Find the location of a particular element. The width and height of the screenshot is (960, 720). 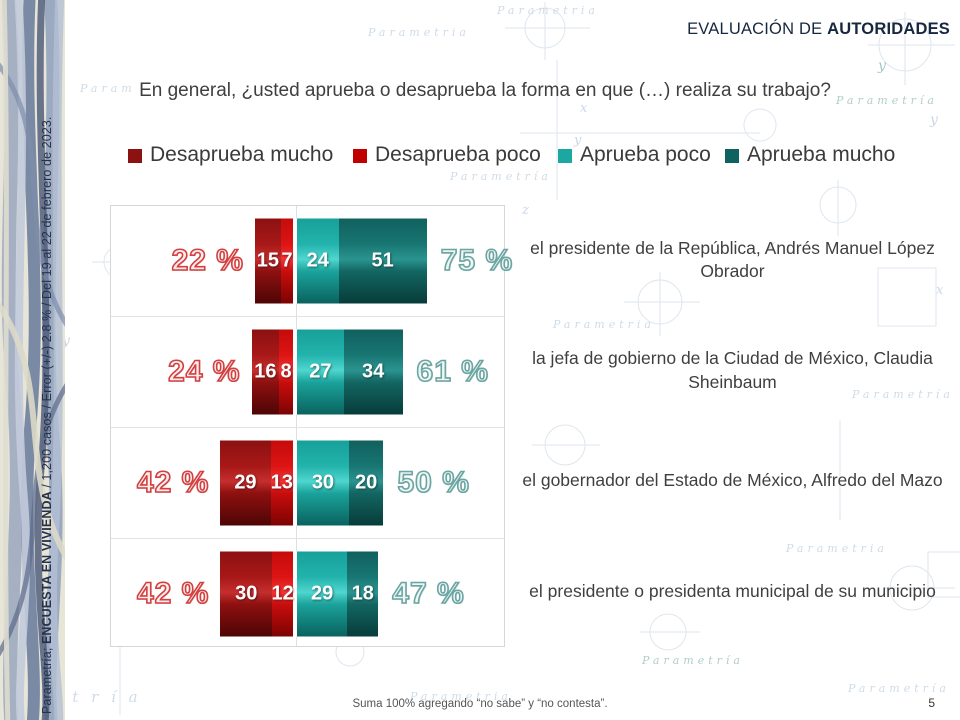

disapprove-total-label: 22 % is located at coordinates (207, 260).